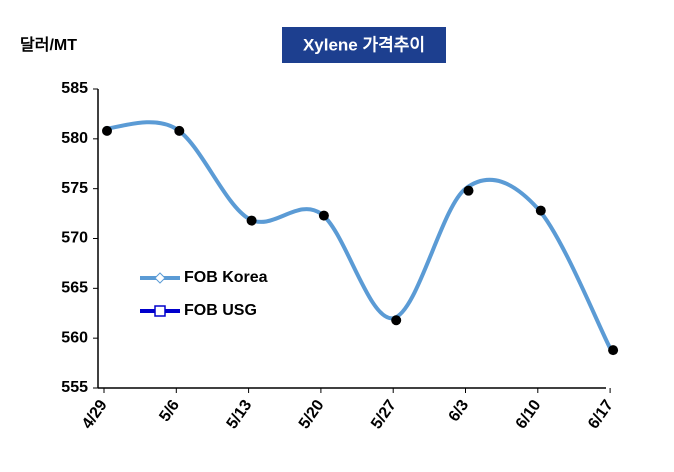  What do you see at coordinates (459, 411) in the screenshot?
I see `x-tick-label: 6/3` at bounding box center [459, 411].